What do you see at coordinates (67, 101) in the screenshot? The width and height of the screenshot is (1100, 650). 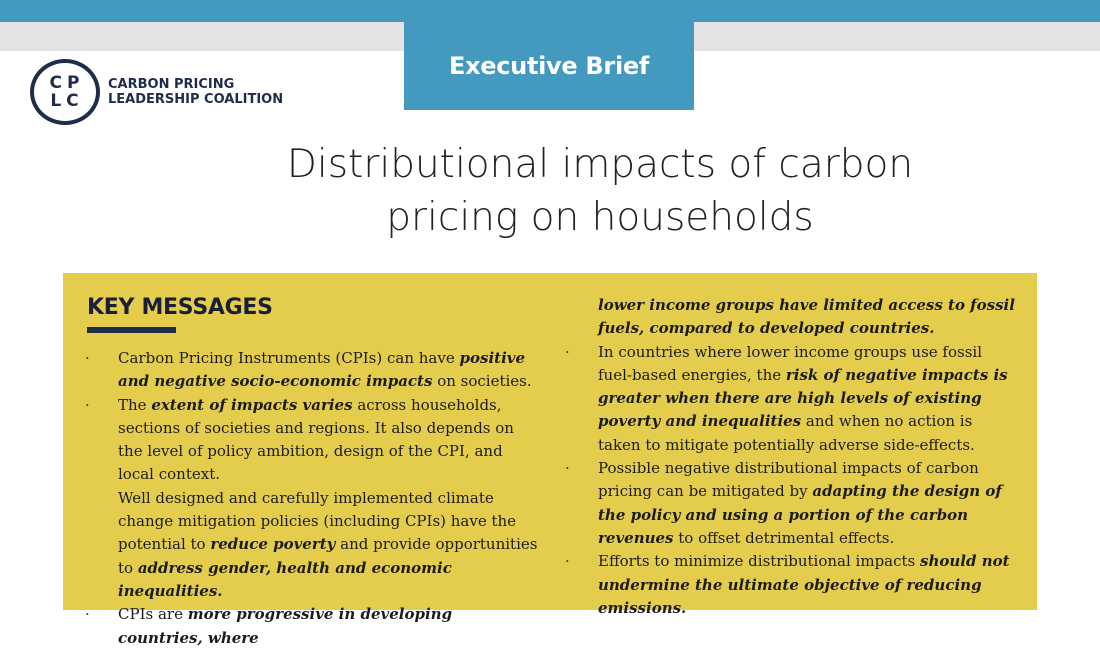 I see `logo-letters-bottom: LC` at bounding box center [67, 101].